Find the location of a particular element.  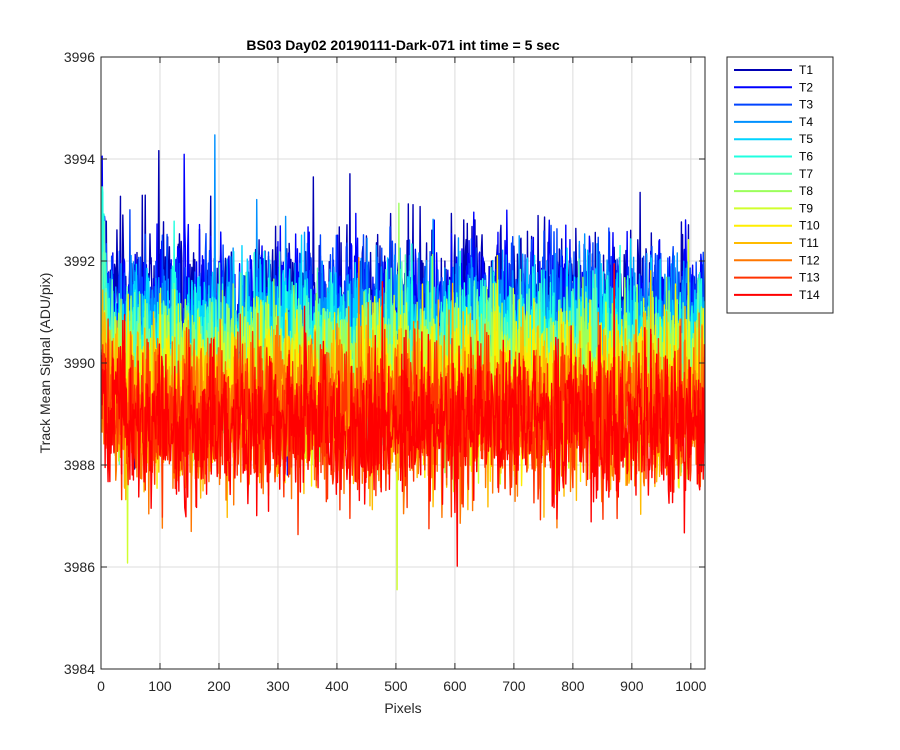

legend-label-T4: T4 is located at coordinates (806, 122).